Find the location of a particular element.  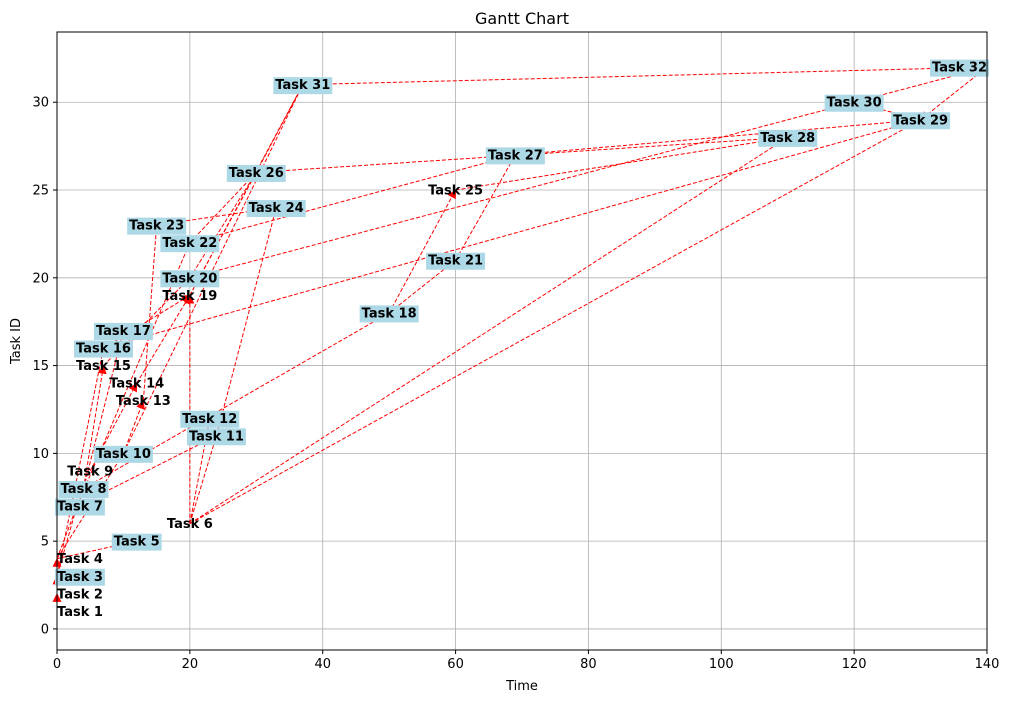

task-label-text: Task 21 is located at coordinates (455, 261).